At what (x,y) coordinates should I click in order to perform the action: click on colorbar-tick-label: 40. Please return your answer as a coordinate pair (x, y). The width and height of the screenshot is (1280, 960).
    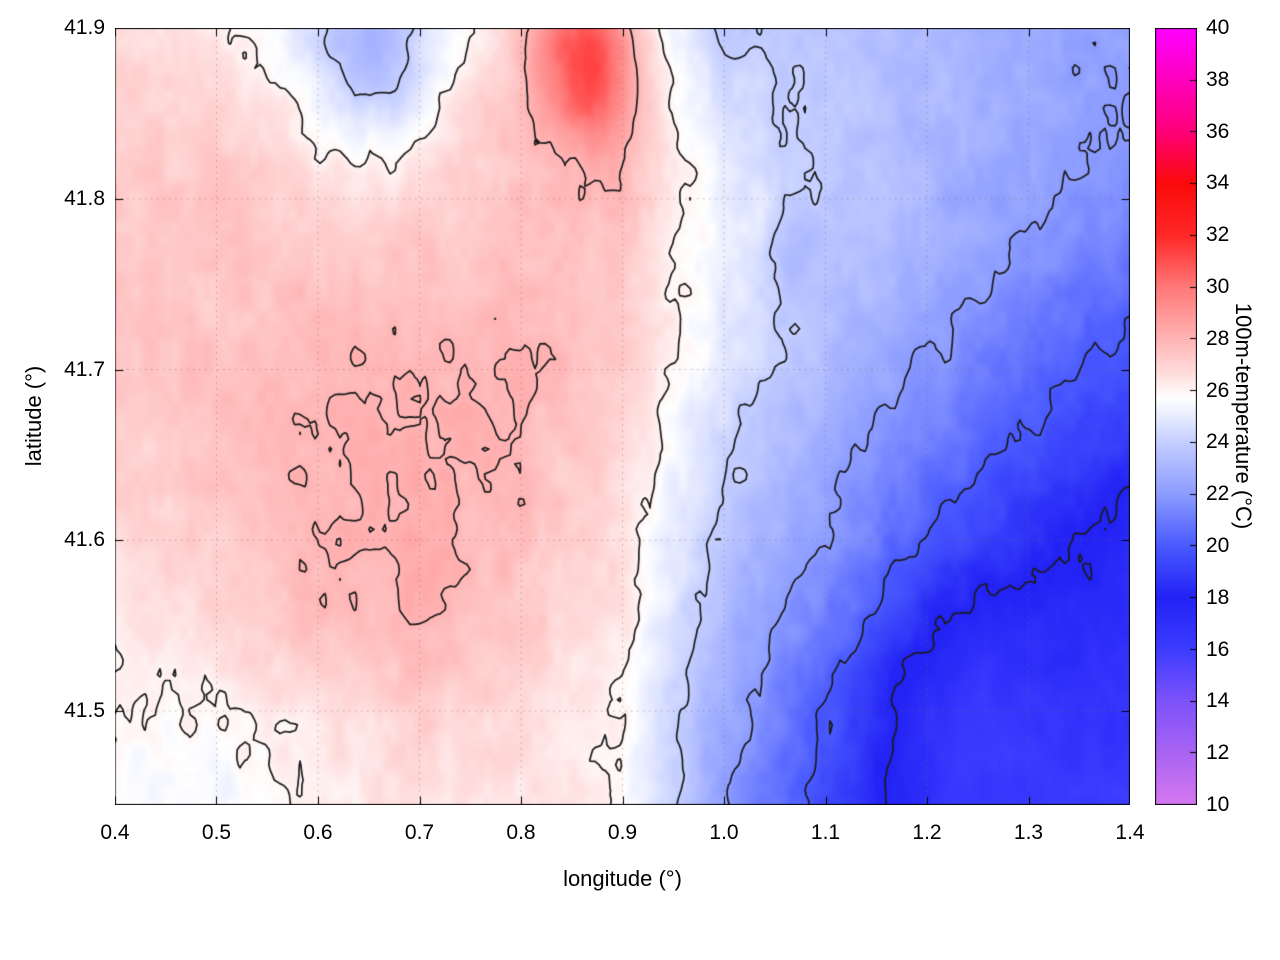
    Looking at the image, I should click on (1218, 27).